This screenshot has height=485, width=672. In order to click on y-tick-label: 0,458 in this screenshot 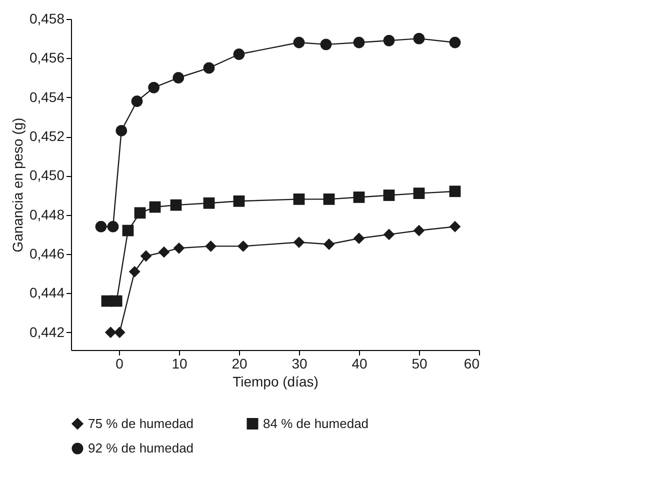, I will do `click(47, 18)`.